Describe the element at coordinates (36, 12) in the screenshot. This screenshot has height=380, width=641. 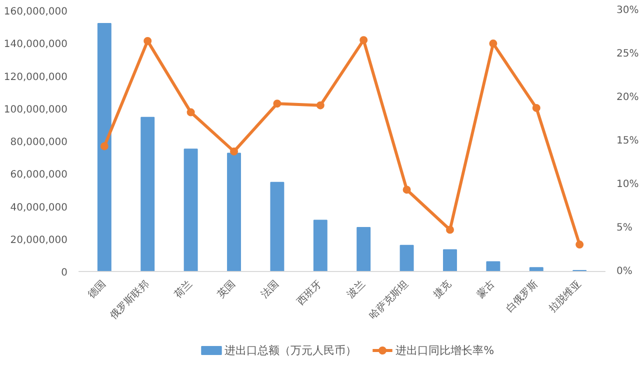
I see `y-tick-label: 160,000,000` at that location.